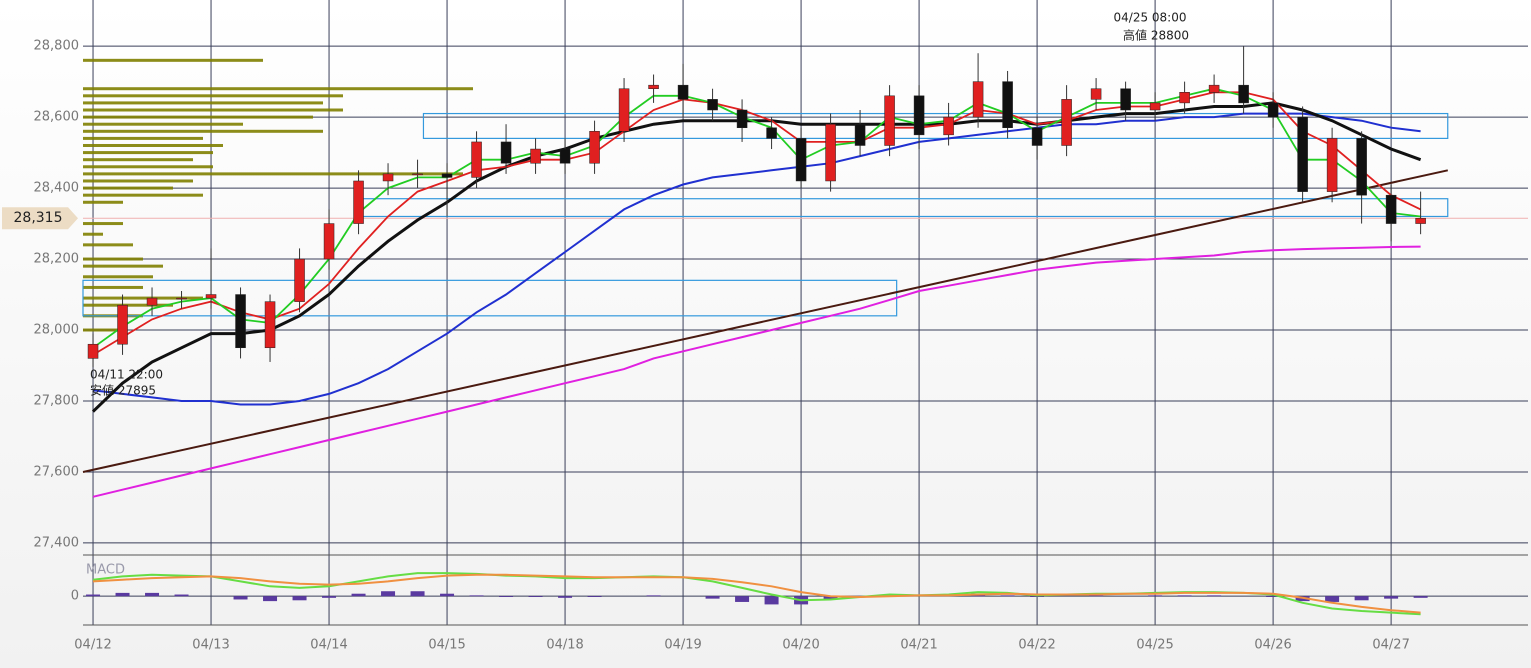 The width and height of the screenshot is (1531, 668). What do you see at coordinates (210, 645) in the screenshot?
I see `x-tick-label: 04/13` at bounding box center [210, 645].